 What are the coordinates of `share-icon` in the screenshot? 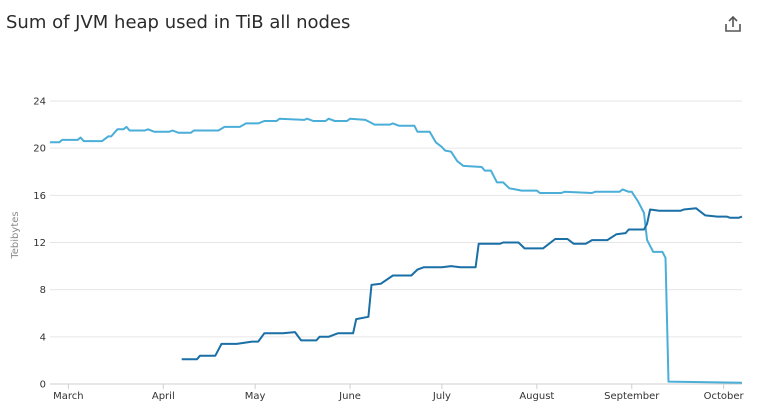 It's located at (733, 23).